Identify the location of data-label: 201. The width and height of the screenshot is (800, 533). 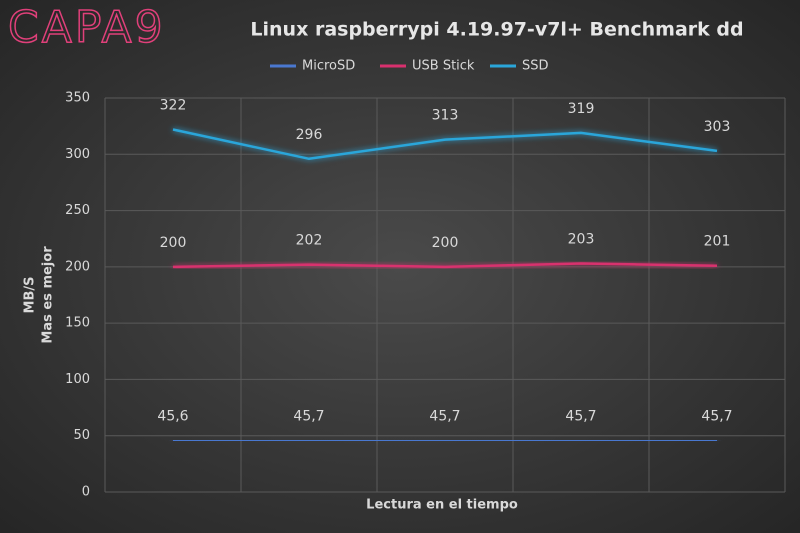
(717, 242).